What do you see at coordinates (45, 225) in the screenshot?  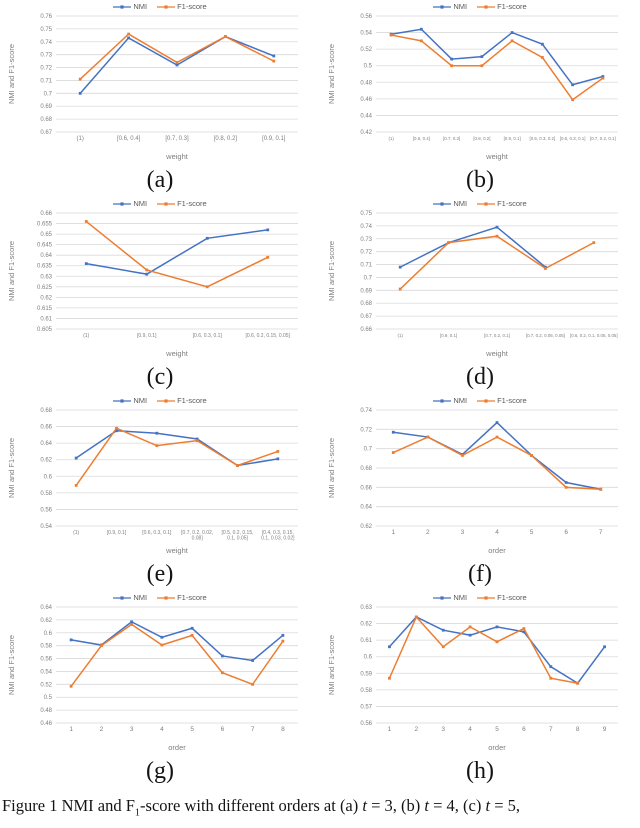 I see `y-tick-label: 0.655` at bounding box center [45, 225].